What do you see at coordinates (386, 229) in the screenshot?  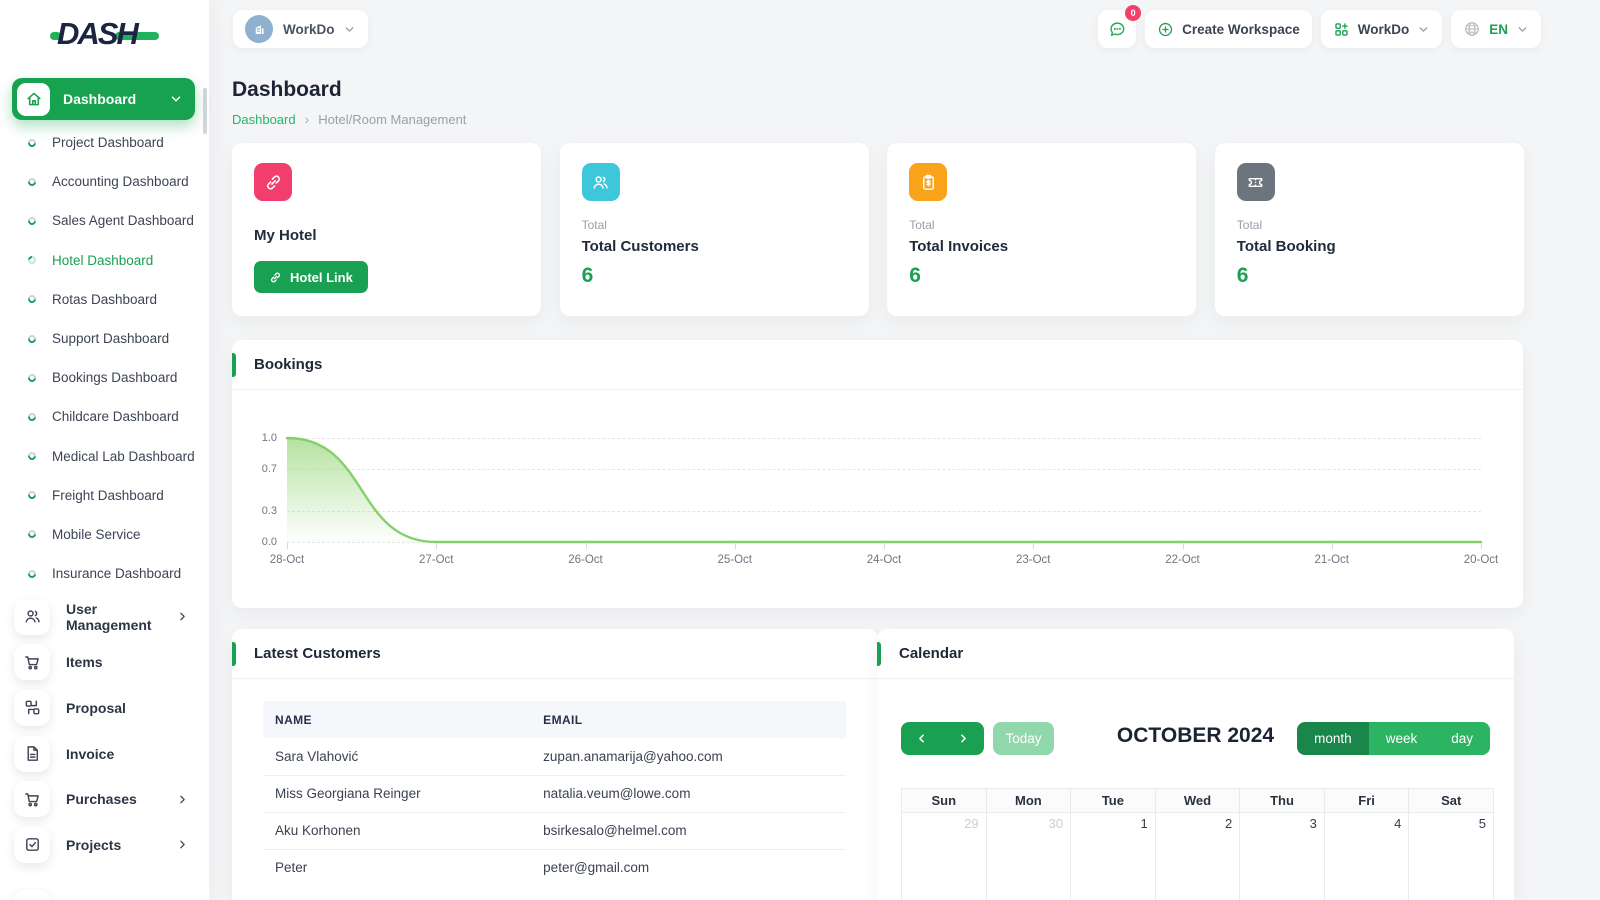 I see `my-hotel-card: My Hotel Hotel Link` at bounding box center [386, 229].